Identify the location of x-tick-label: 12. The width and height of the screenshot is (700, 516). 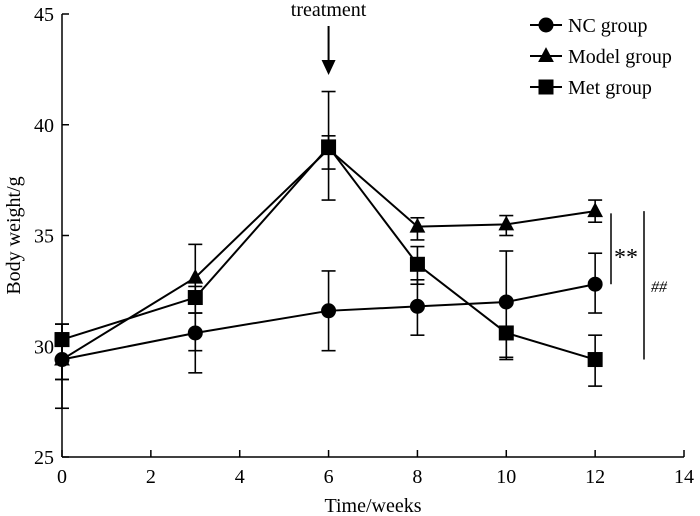
(595, 477).